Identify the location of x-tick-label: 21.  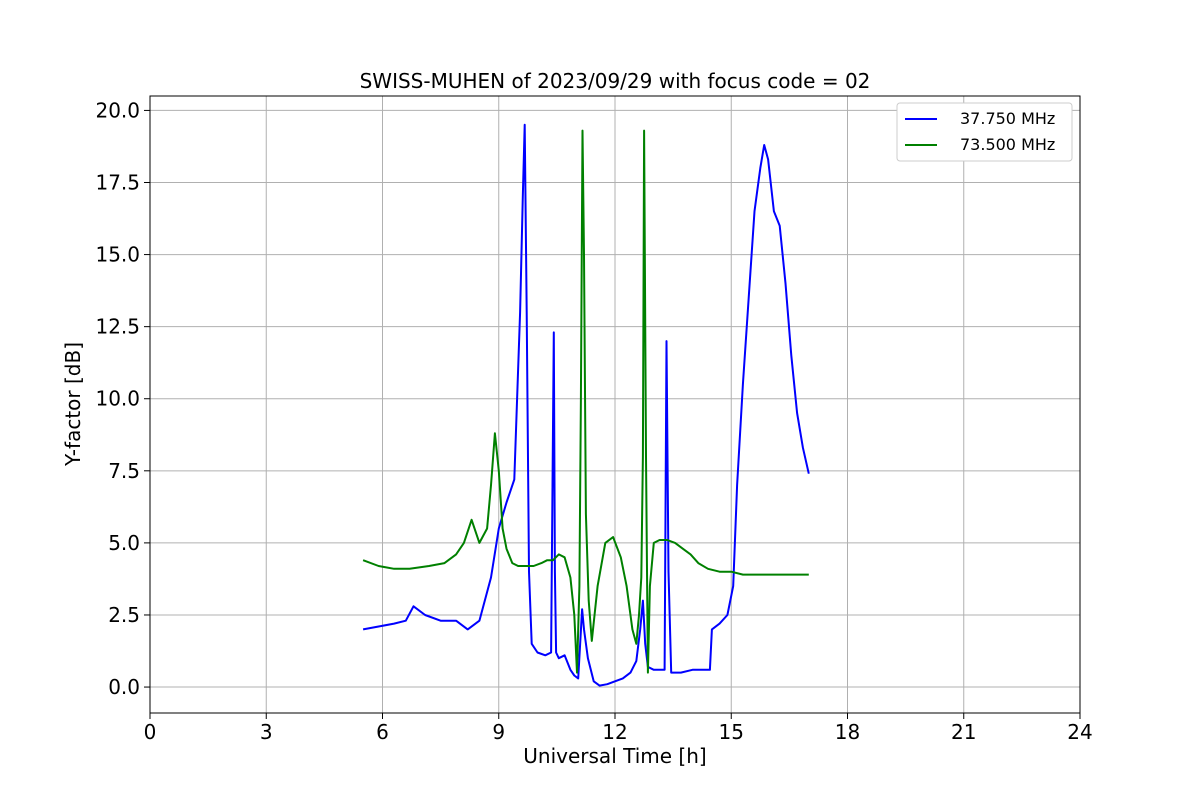
(963, 732).